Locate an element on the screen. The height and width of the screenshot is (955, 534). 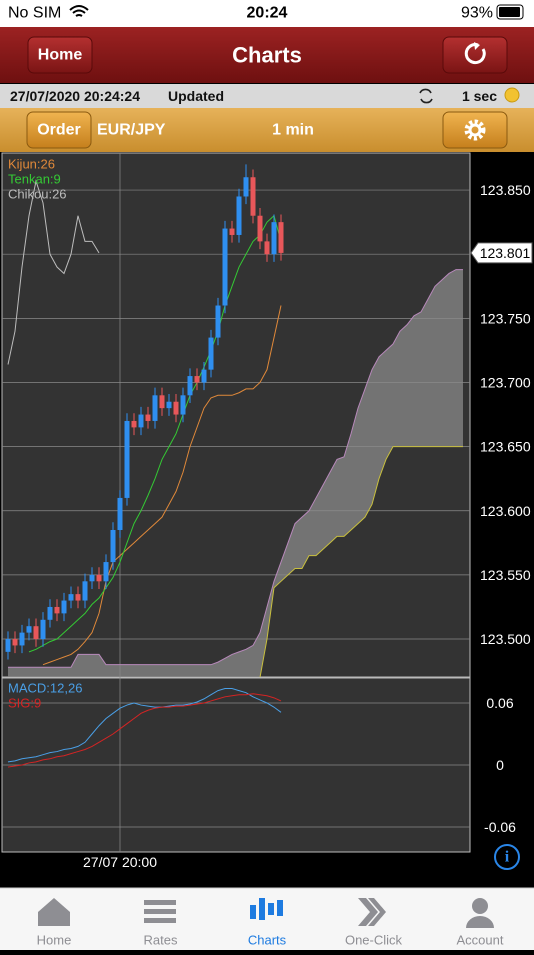
info-icon: i is located at coordinates (507, 857).